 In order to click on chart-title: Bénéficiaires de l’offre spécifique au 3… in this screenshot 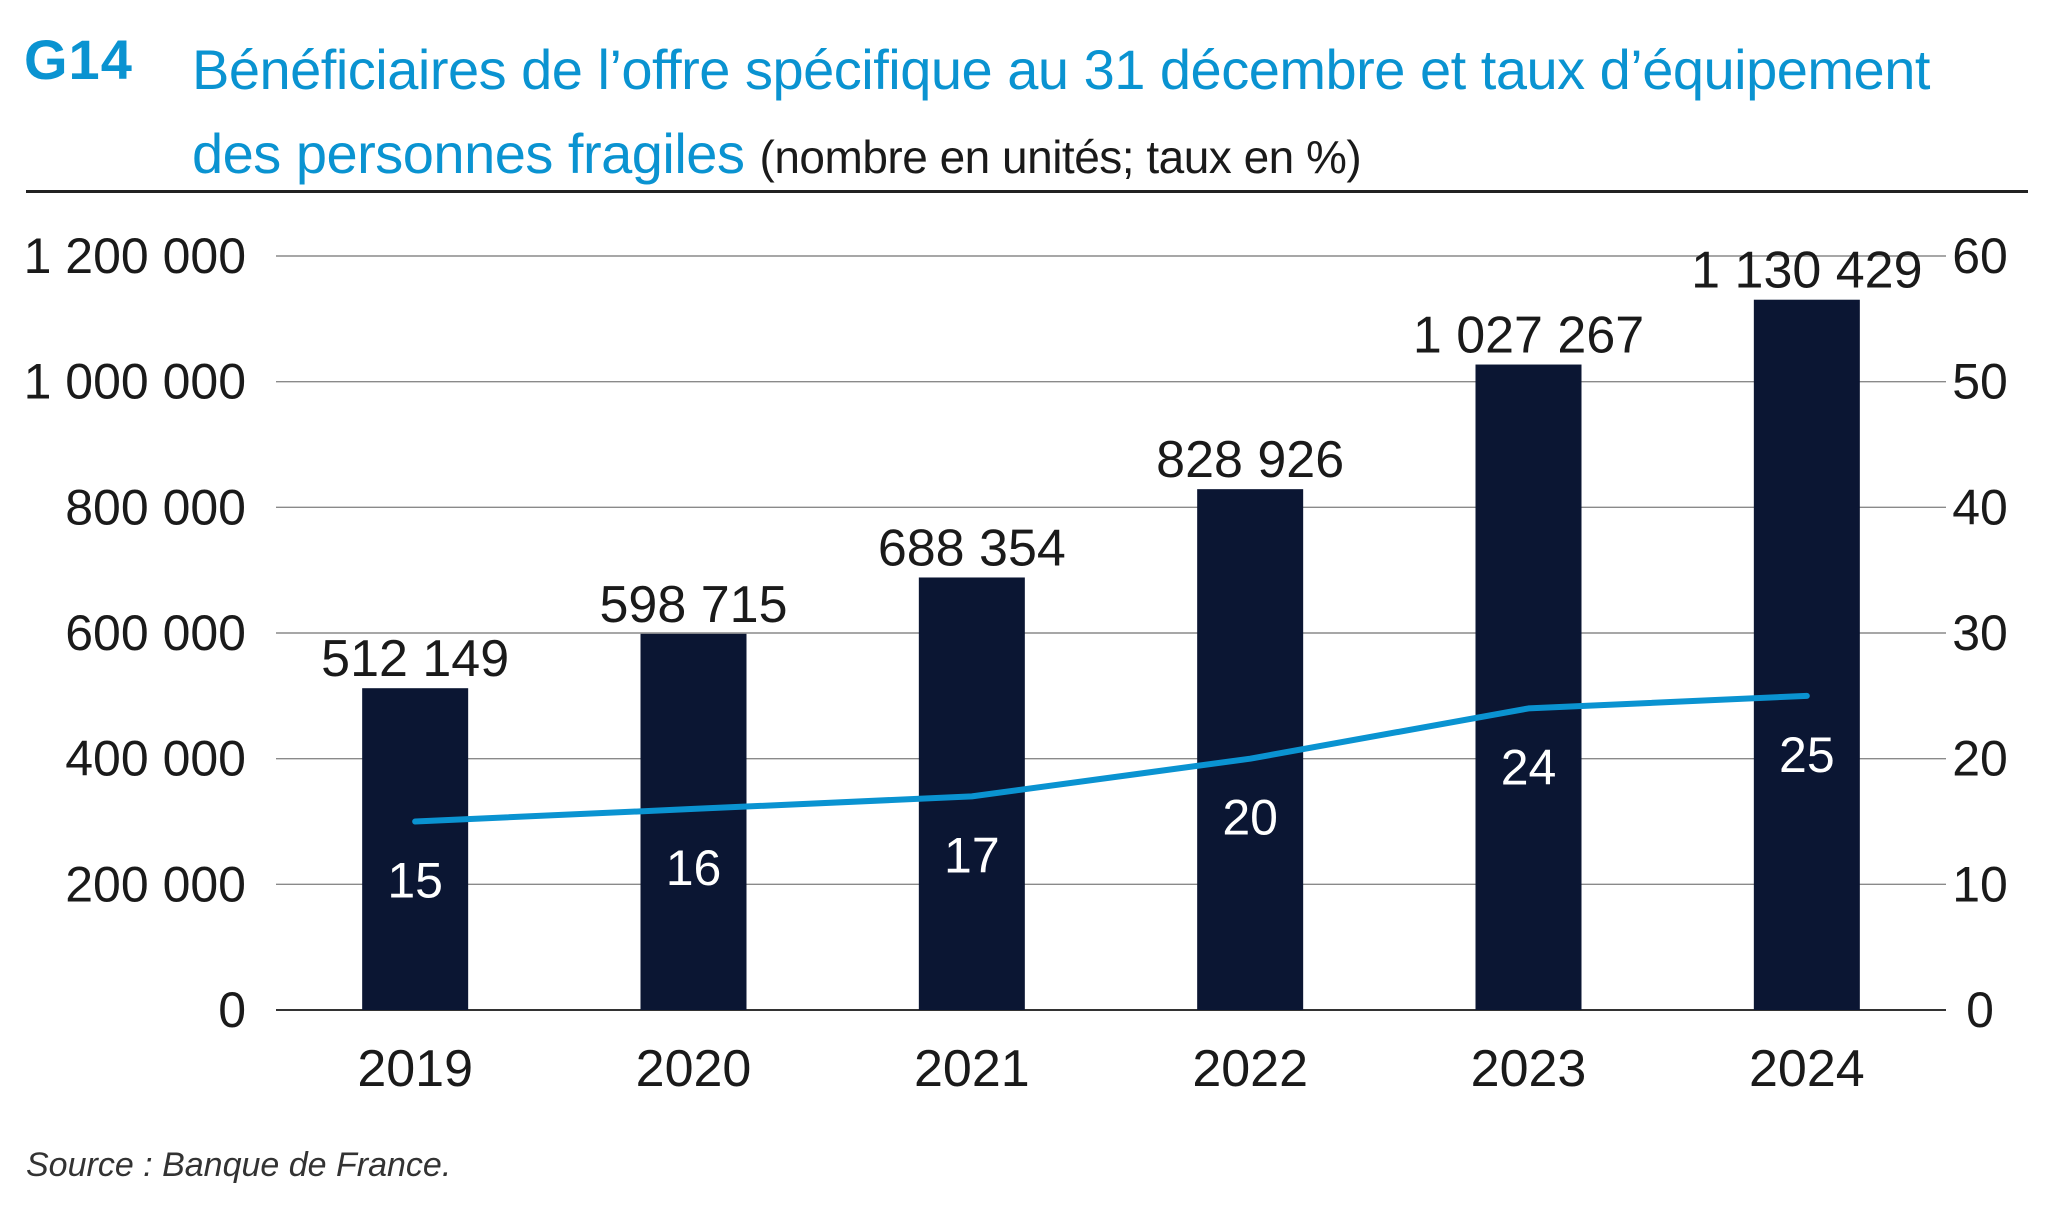, I will do `click(1092, 113)`.